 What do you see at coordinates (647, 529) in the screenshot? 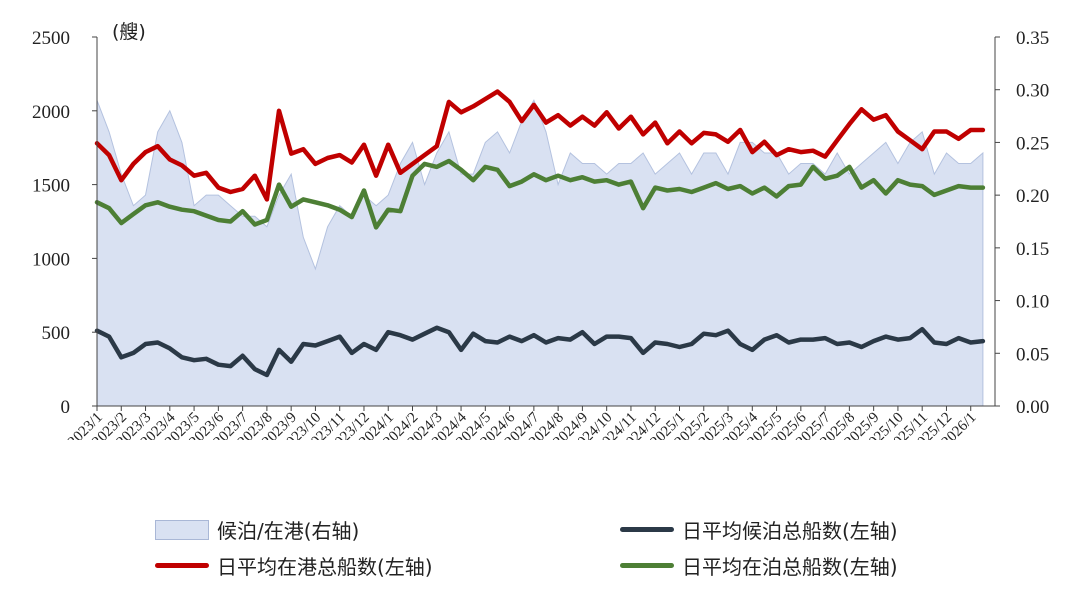
I see `legend-swatch-waiting` at bounding box center [647, 529].